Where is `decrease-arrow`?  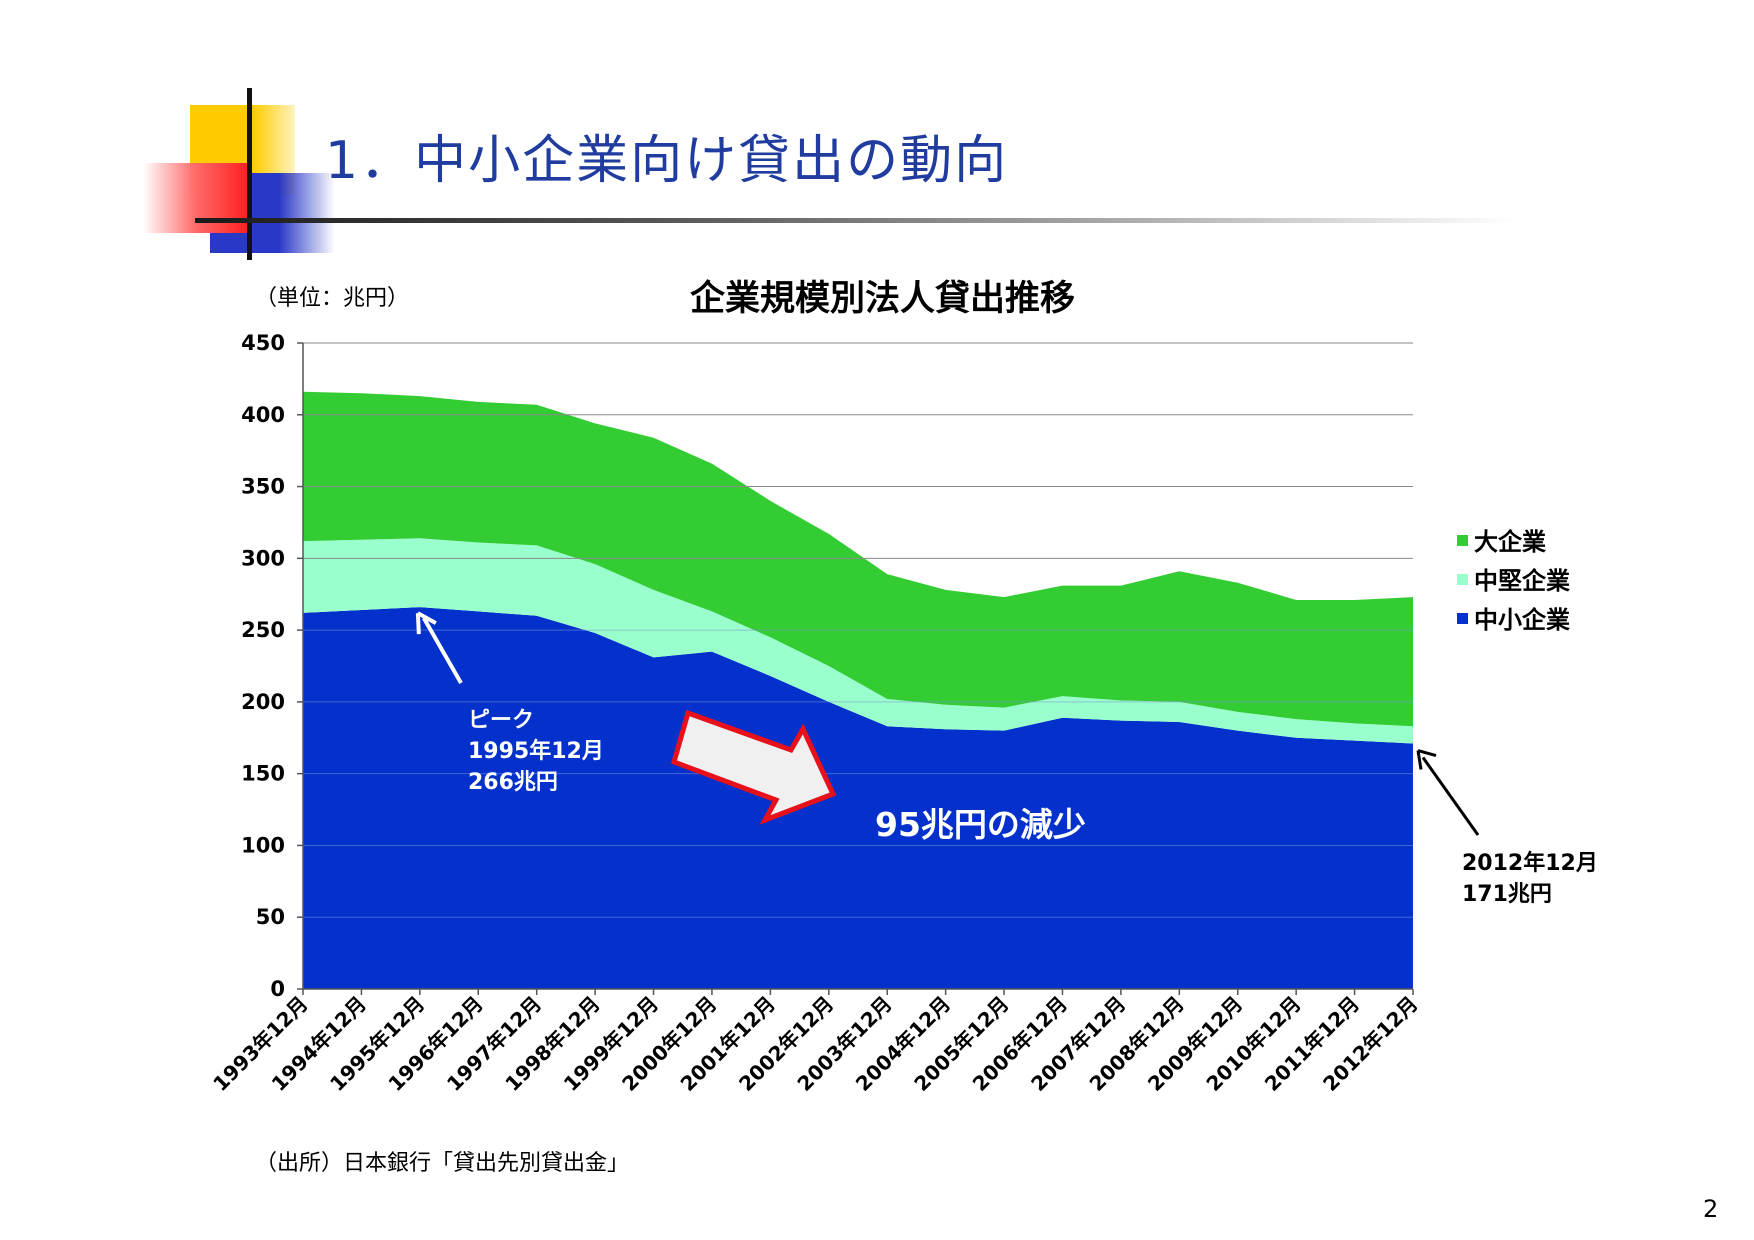 decrease-arrow is located at coordinates (753, 767).